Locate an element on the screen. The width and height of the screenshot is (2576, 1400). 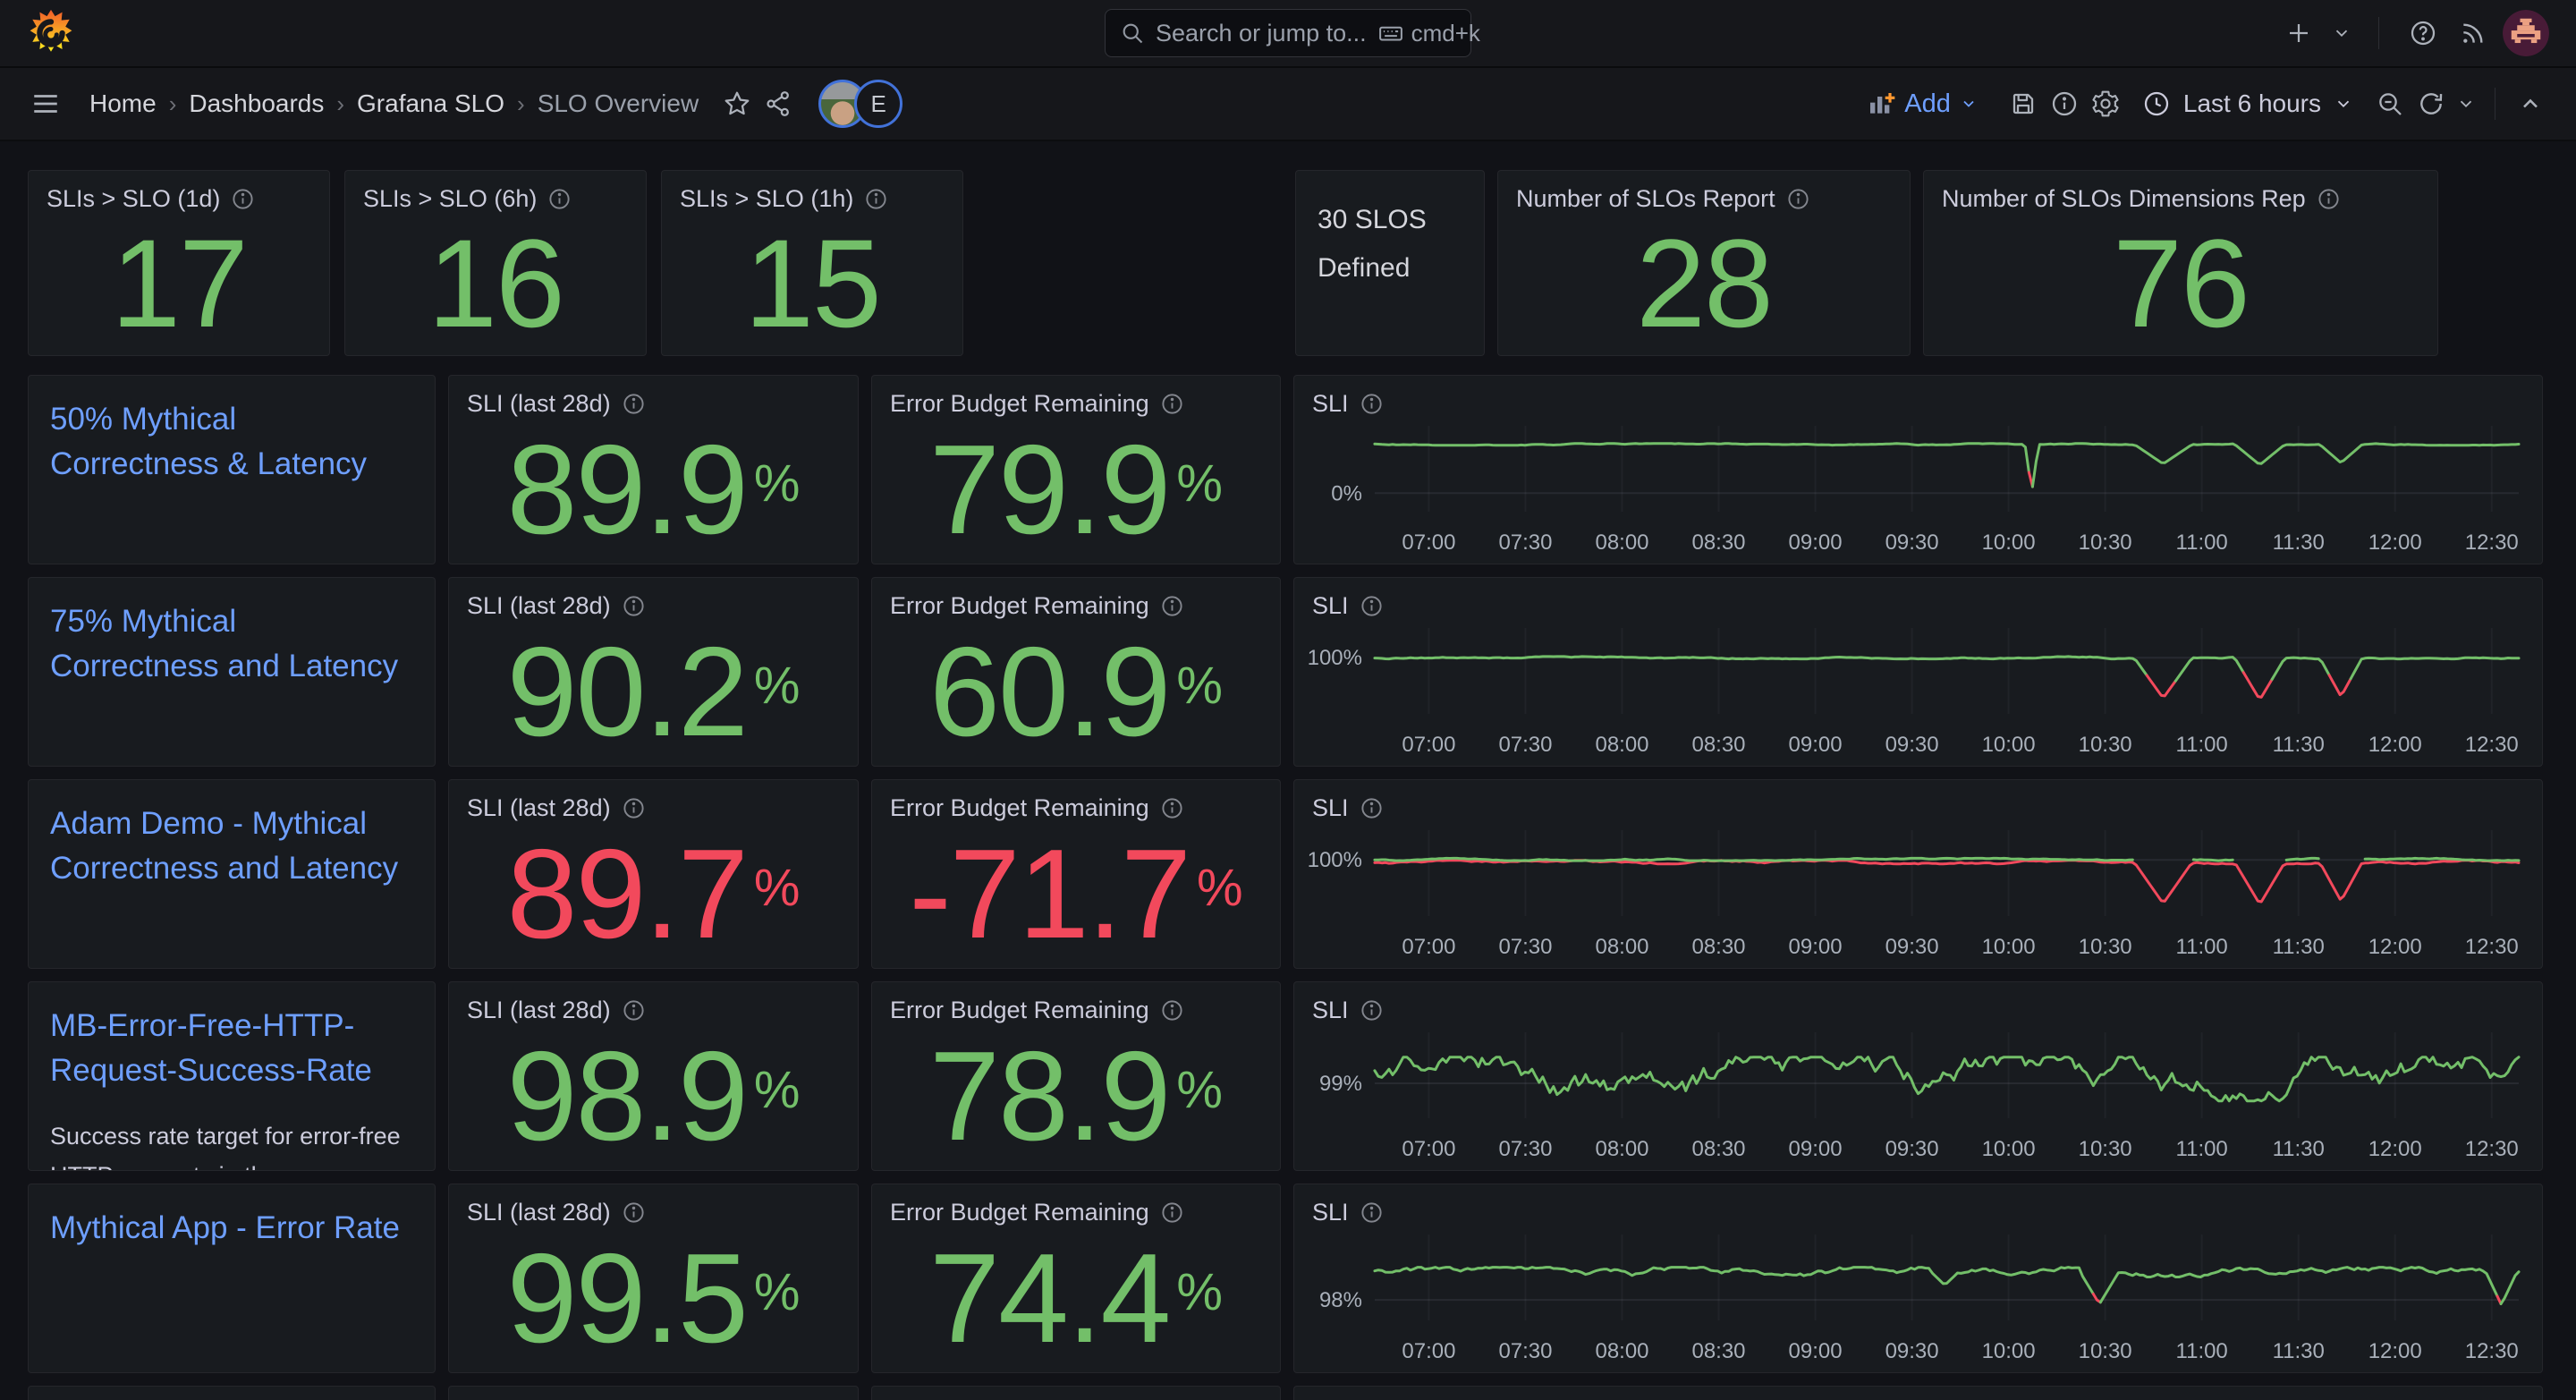
save-dashboard-icon is located at coordinates (2023, 103).